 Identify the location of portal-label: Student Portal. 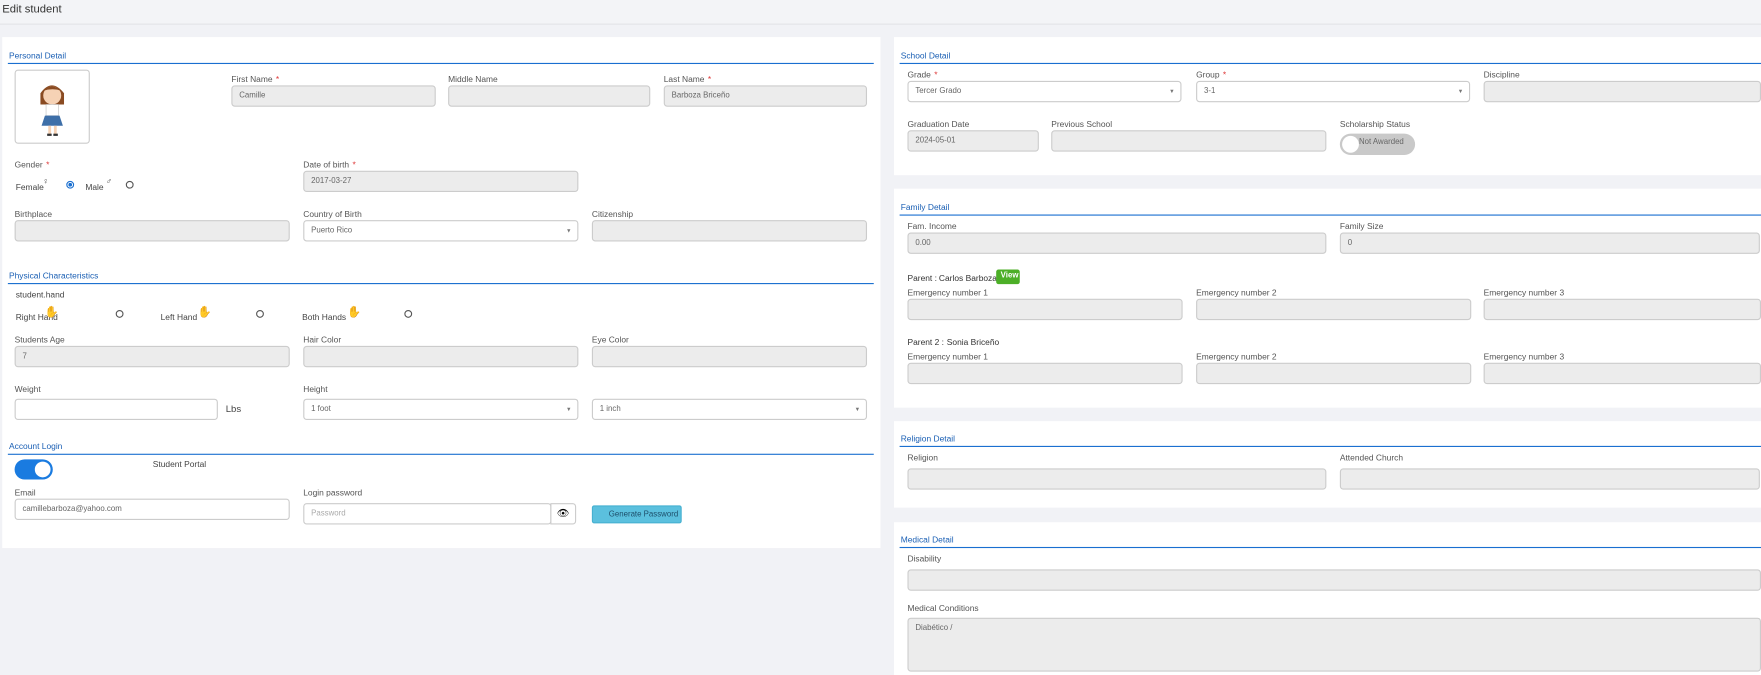
(179, 464).